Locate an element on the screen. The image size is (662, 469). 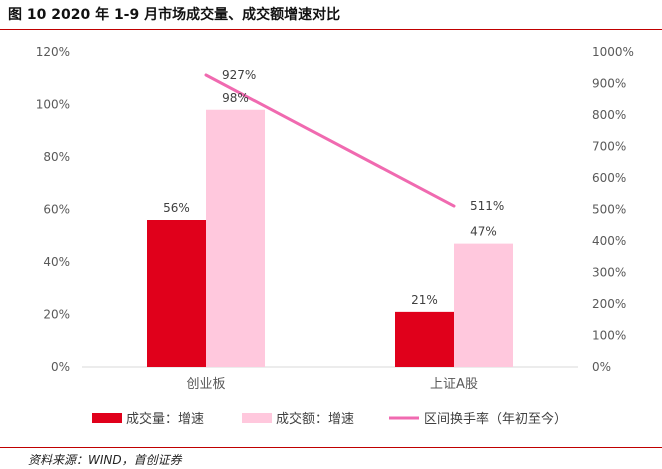
right-tick-label: 500% is located at coordinates (609, 210).